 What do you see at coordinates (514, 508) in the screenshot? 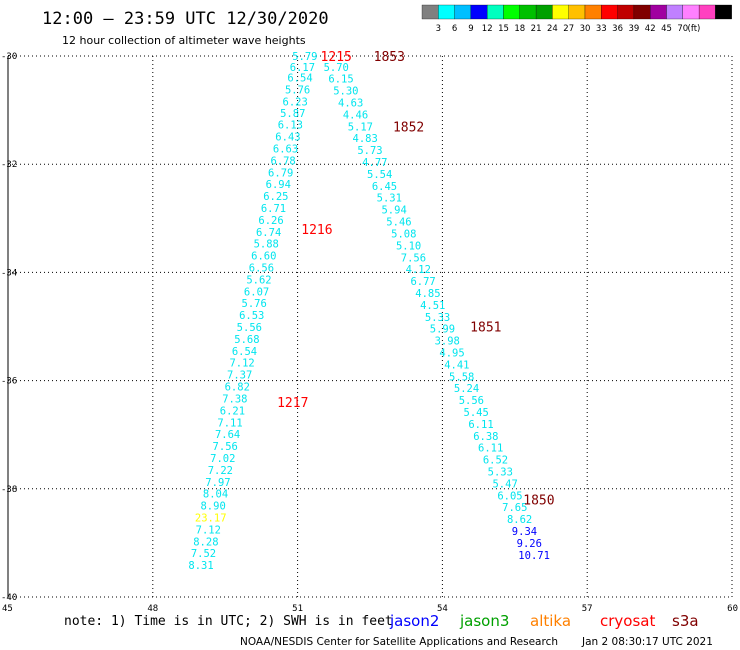
I see `swh-value: 7.65` at bounding box center [514, 508].